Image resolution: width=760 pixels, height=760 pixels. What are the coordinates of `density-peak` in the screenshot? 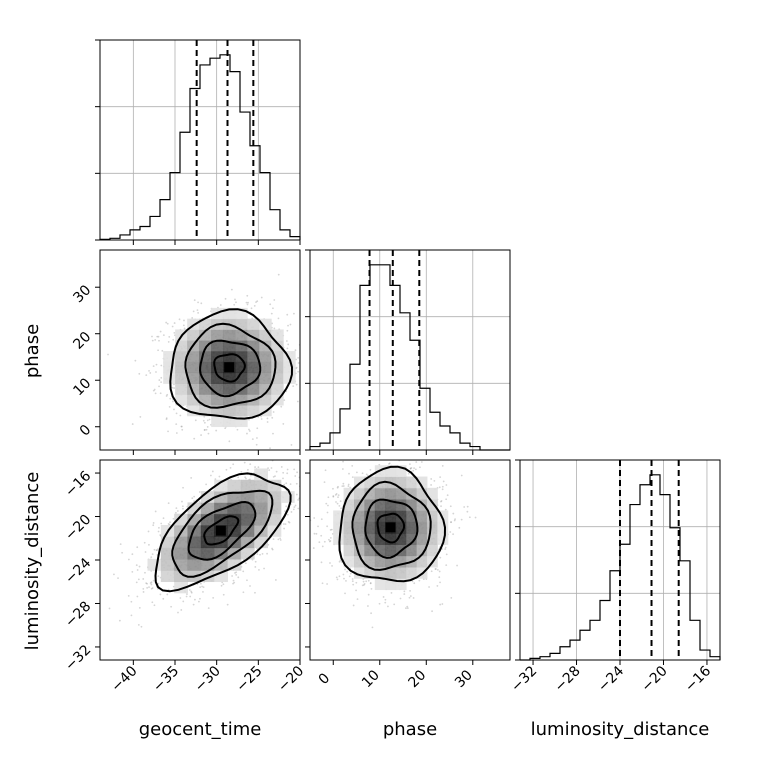 It's located at (220, 530).